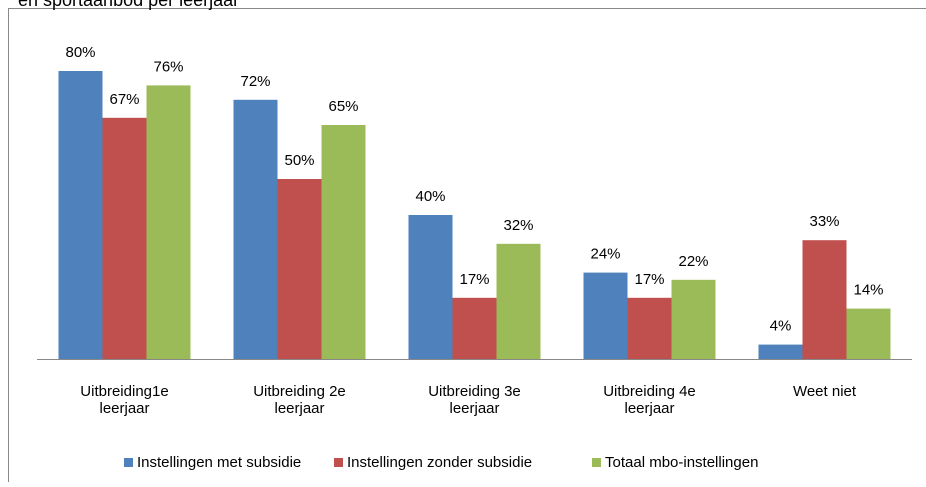 The width and height of the screenshot is (926, 487). What do you see at coordinates (430, 196) in the screenshot?
I see `value-label: 40%` at bounding box center [430, 196].